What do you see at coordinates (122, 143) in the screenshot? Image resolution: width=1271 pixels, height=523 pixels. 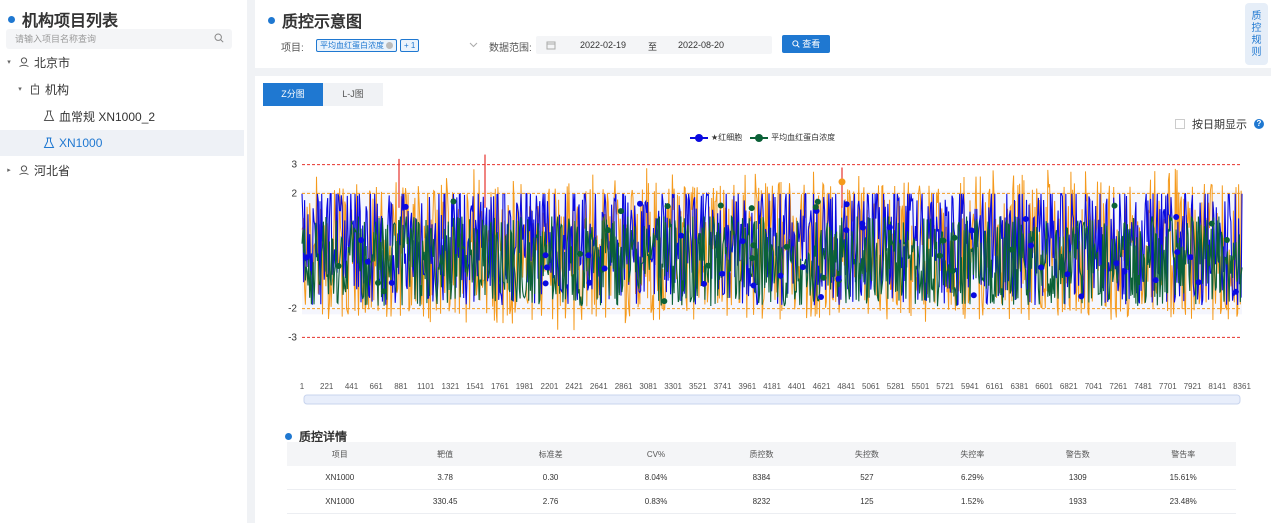 I see `tree-node-xn1000: XN1000` at bounding box center [122, 143].